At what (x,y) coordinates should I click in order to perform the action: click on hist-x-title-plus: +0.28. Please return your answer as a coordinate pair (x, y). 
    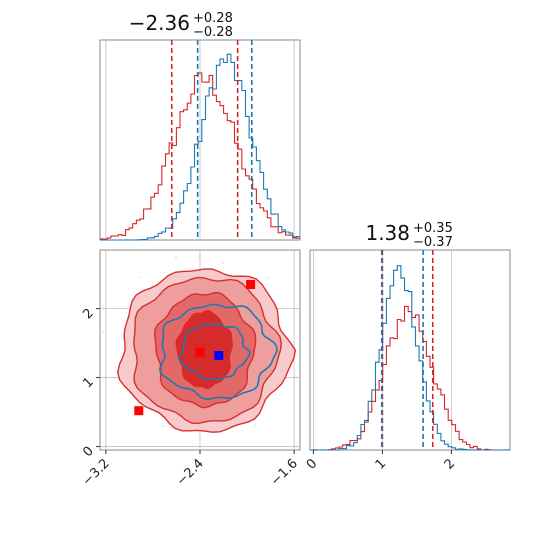
    Looking at the image, I should click on (213, 18).